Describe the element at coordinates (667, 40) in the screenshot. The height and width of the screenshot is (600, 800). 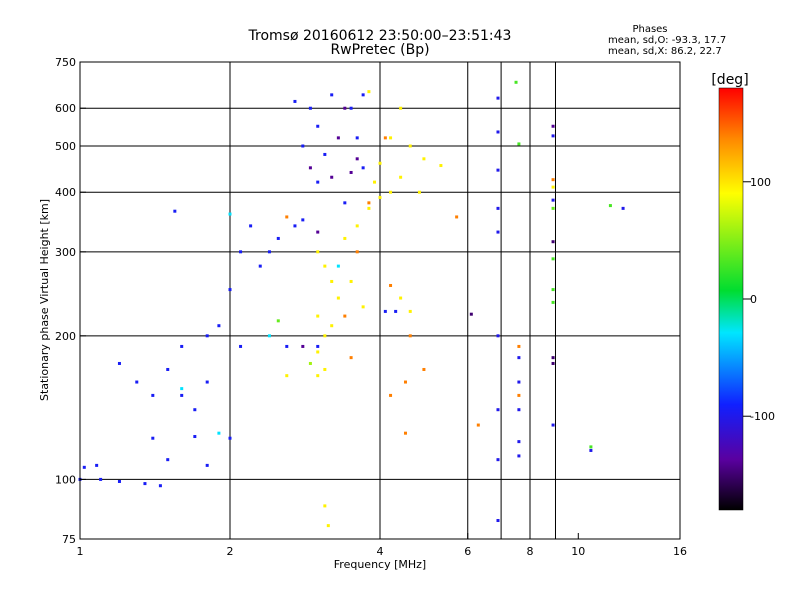
I see `stats-o-line: mean, sd,O: -93.3, 17.7` at that location.